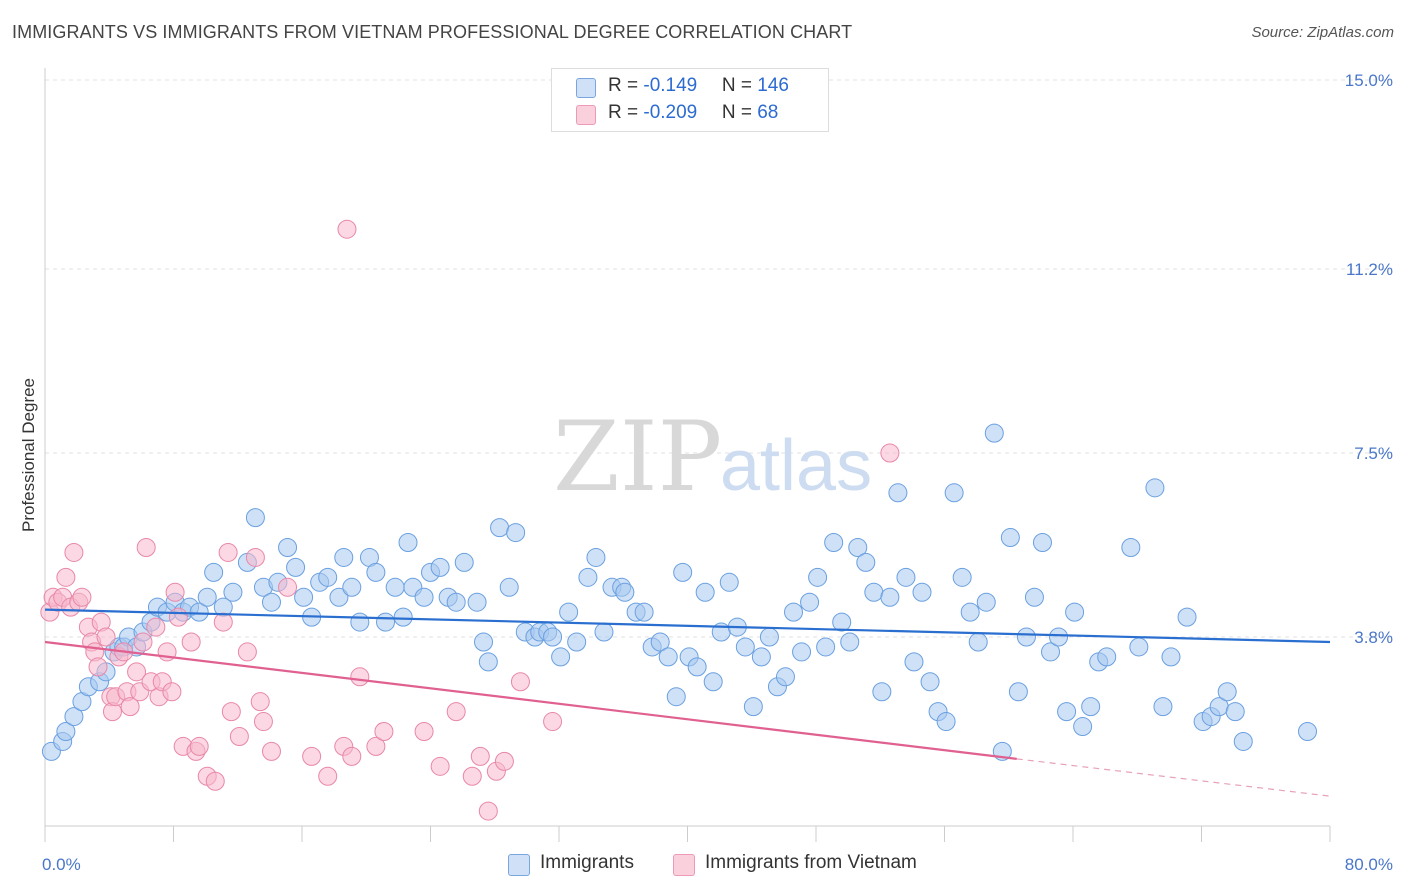 This screenshot has height=892, width=1406. What do you see at coordinates (1369, 864) in the screenshot?
I see `x-tick-label-1: 80.0%` at bounding box center [1369, 864].